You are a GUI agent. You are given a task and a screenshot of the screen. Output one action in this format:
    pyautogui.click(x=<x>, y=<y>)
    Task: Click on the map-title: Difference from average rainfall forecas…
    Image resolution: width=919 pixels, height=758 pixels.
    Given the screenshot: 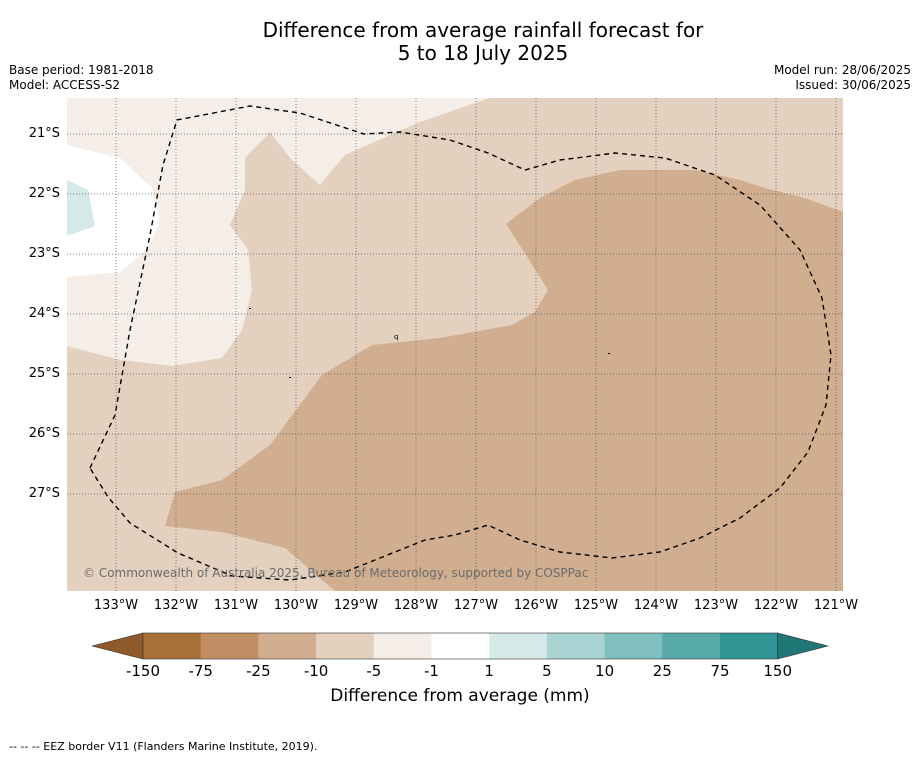 What is the action you would take?
    pyautogui.click(x=459, y=42)
    